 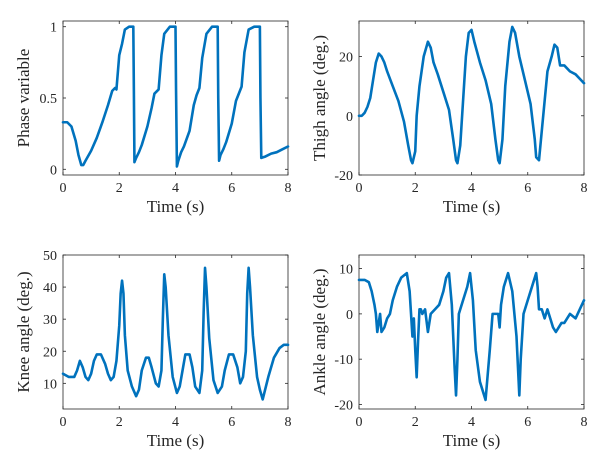 What do you see at coordinates (319, 332) in the screenshot?
I see `y-axis-label: Ankle angle (deg.)` at bounding box center [319, 332].